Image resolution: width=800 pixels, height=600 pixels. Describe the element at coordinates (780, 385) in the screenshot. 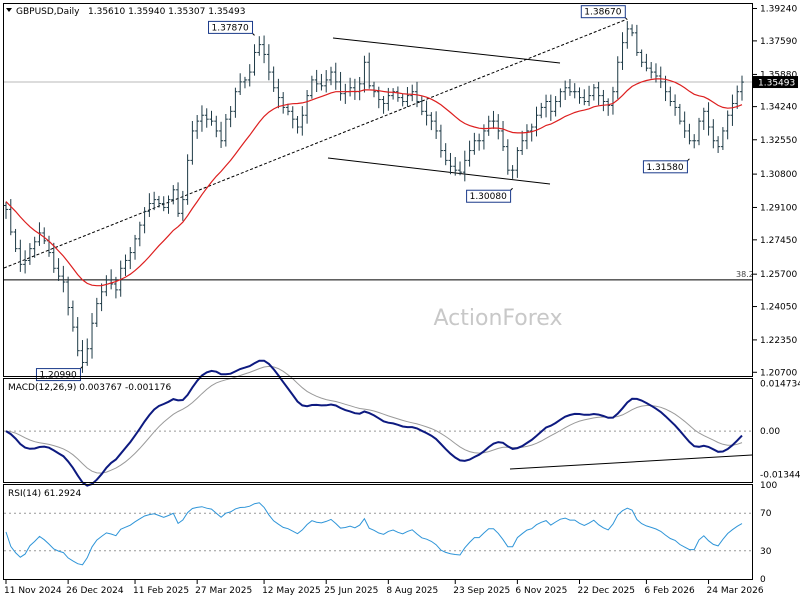

I see `macd-tick-label: 0.014734` at that location.